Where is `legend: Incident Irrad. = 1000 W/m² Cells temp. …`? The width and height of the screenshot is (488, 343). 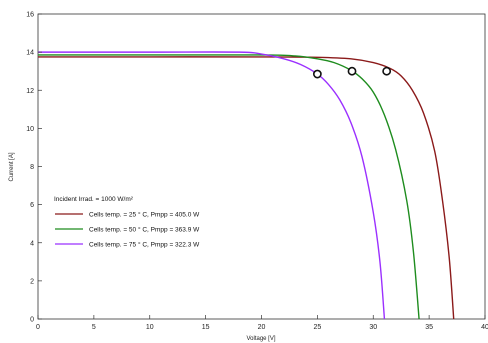
legend: Incident Irrad. = 1000 W/m² Cells temp. … is located at coordinates (127, 222).